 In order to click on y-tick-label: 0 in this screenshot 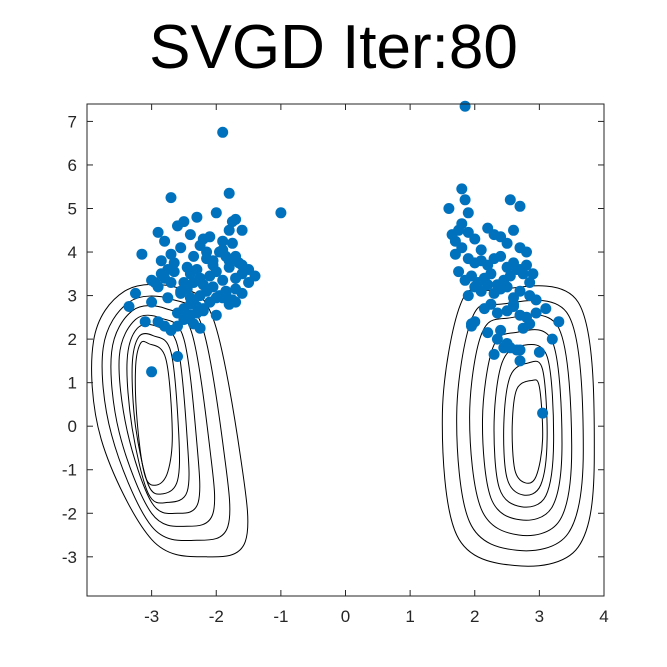, I will do `click(72, 426)`.